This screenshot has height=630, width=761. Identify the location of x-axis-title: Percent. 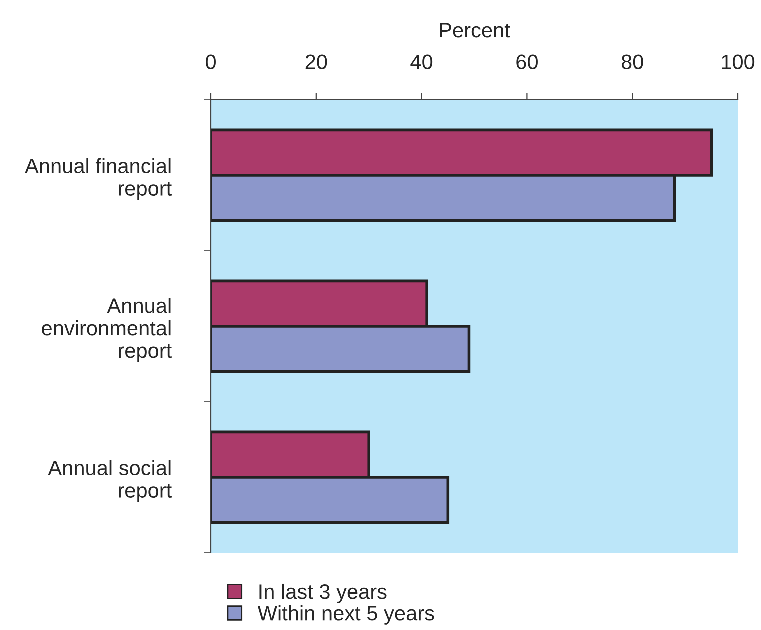
(475, 30).